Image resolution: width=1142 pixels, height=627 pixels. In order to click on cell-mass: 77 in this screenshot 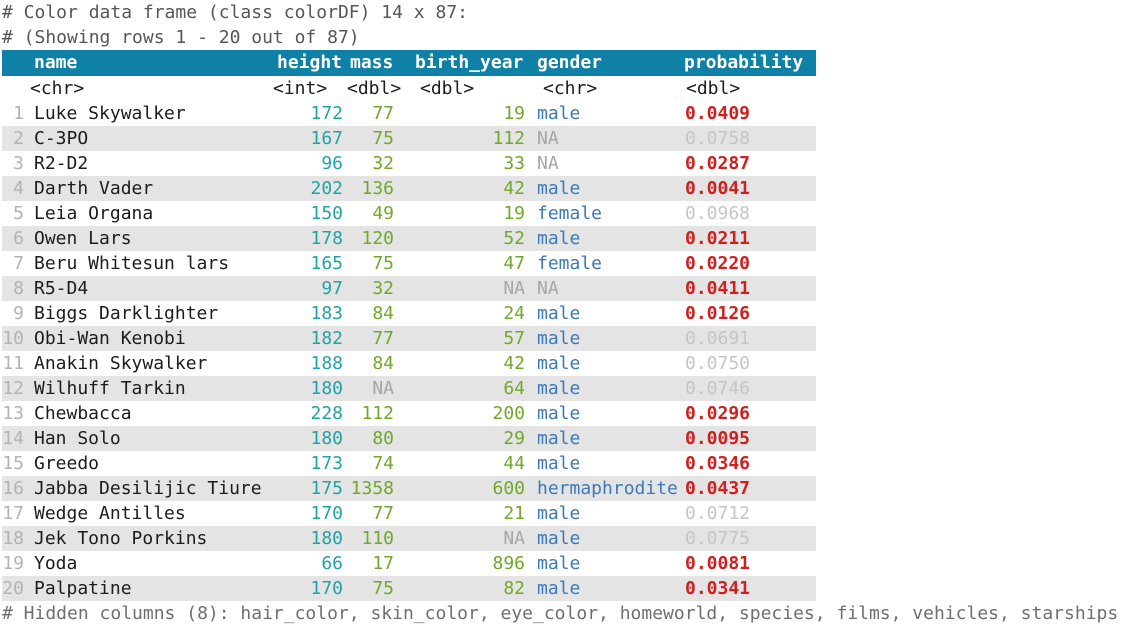, I will do `click(383, 113)`.